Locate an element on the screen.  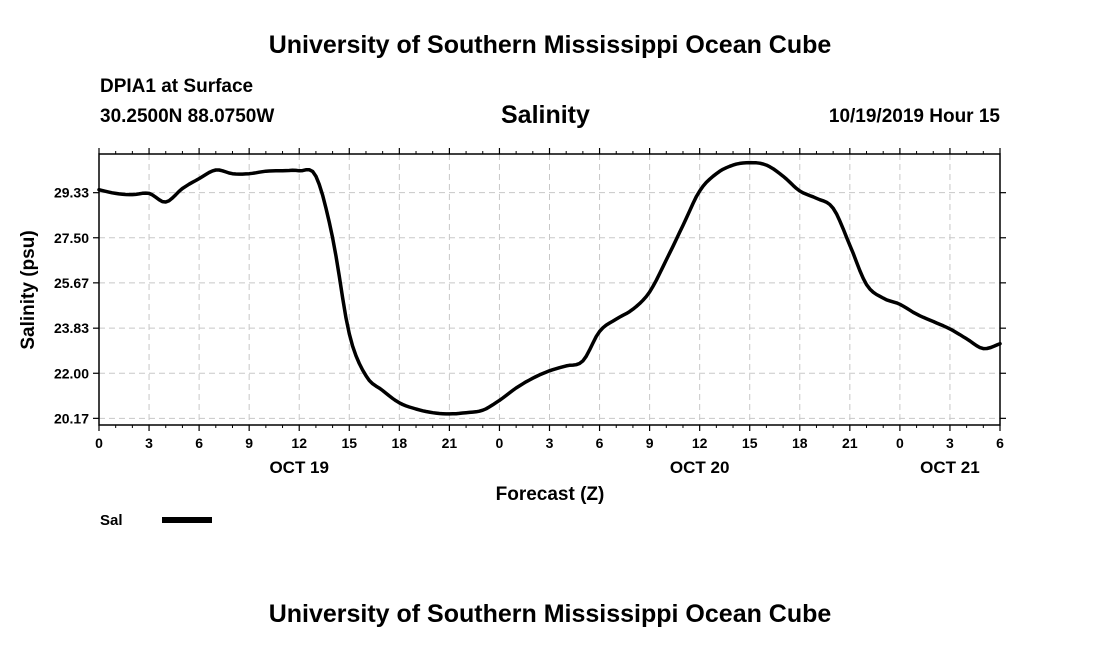
y-tick-label: 22.00 is located at coordinates (71, 373).